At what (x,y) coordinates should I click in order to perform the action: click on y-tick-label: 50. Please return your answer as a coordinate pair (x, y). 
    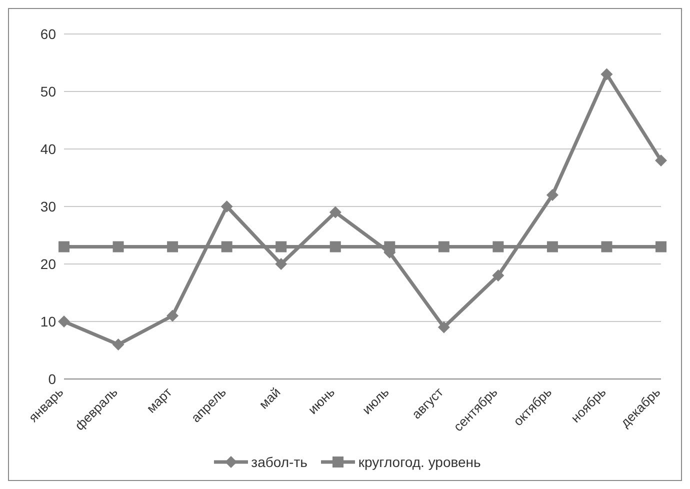
    Looking at the image, I should click on (48, 91).